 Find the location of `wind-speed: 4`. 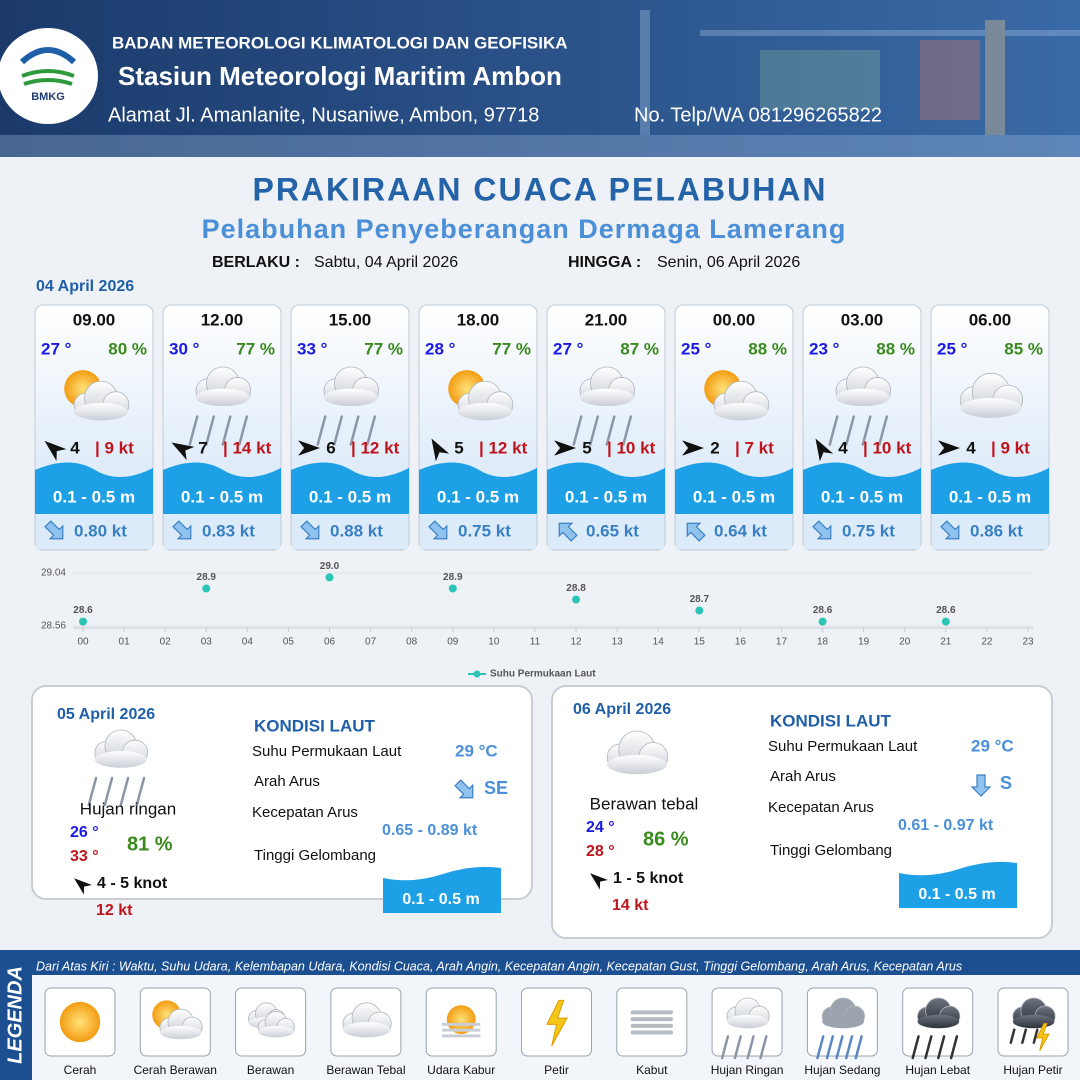

wind-speed: 4 is located at coordinates (843, 447).